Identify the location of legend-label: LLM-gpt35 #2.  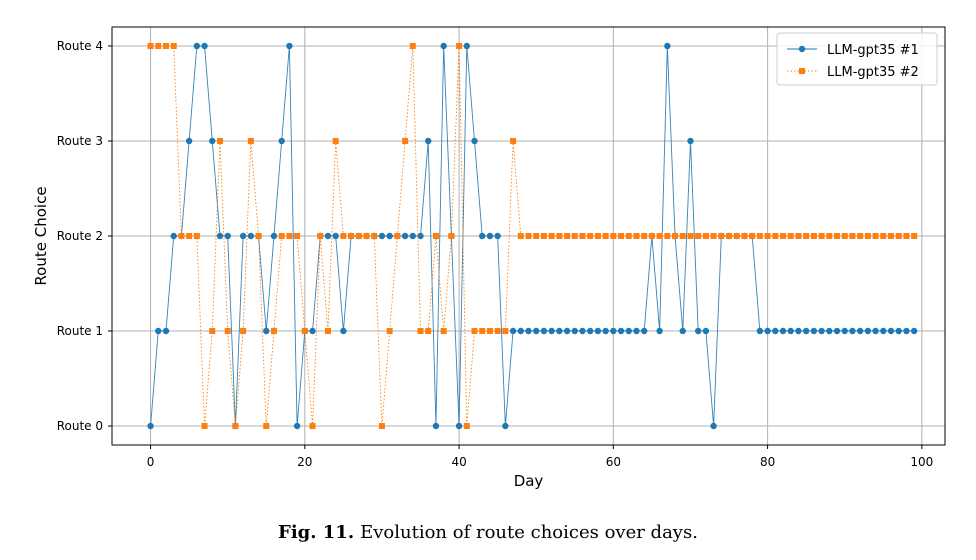
(873, 72).